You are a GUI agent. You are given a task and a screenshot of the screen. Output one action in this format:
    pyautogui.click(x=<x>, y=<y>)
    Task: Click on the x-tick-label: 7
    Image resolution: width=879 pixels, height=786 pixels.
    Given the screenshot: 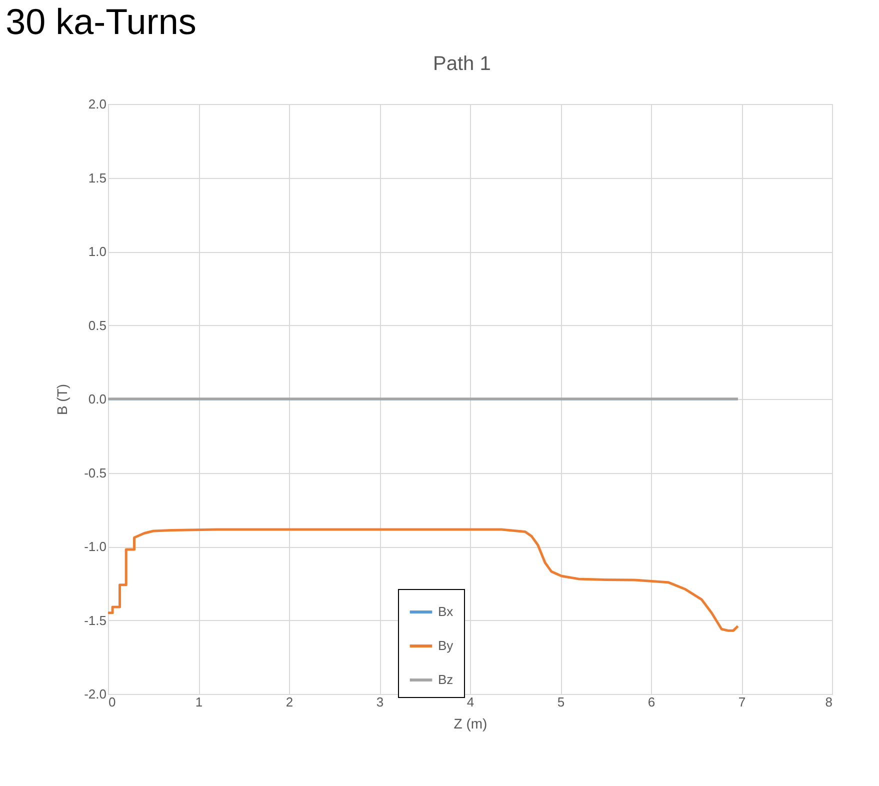 What is the action you would take?
    pyautogui.click(x=742, y=702)
    